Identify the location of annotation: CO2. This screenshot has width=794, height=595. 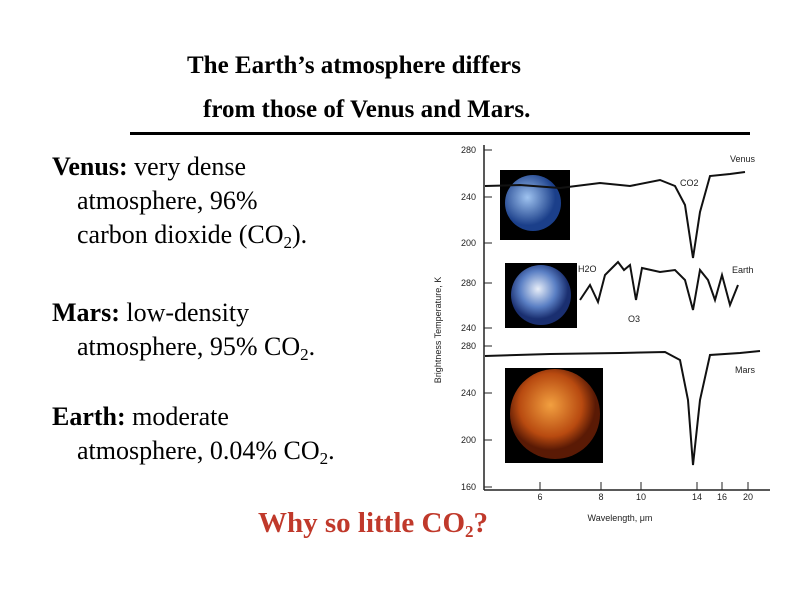
(689, 183).